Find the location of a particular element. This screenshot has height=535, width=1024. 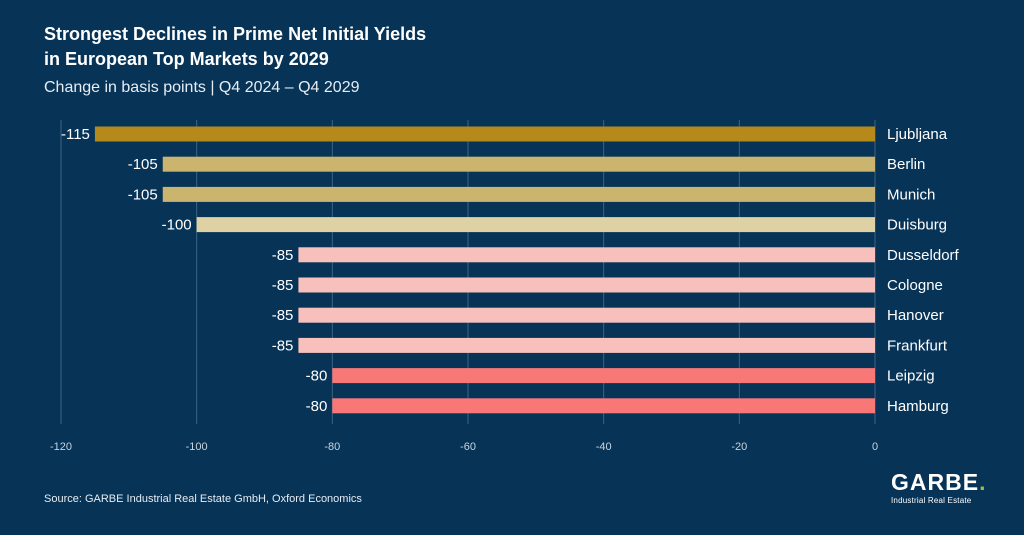

category-label: Berlin is located at coordinates (906, 164).